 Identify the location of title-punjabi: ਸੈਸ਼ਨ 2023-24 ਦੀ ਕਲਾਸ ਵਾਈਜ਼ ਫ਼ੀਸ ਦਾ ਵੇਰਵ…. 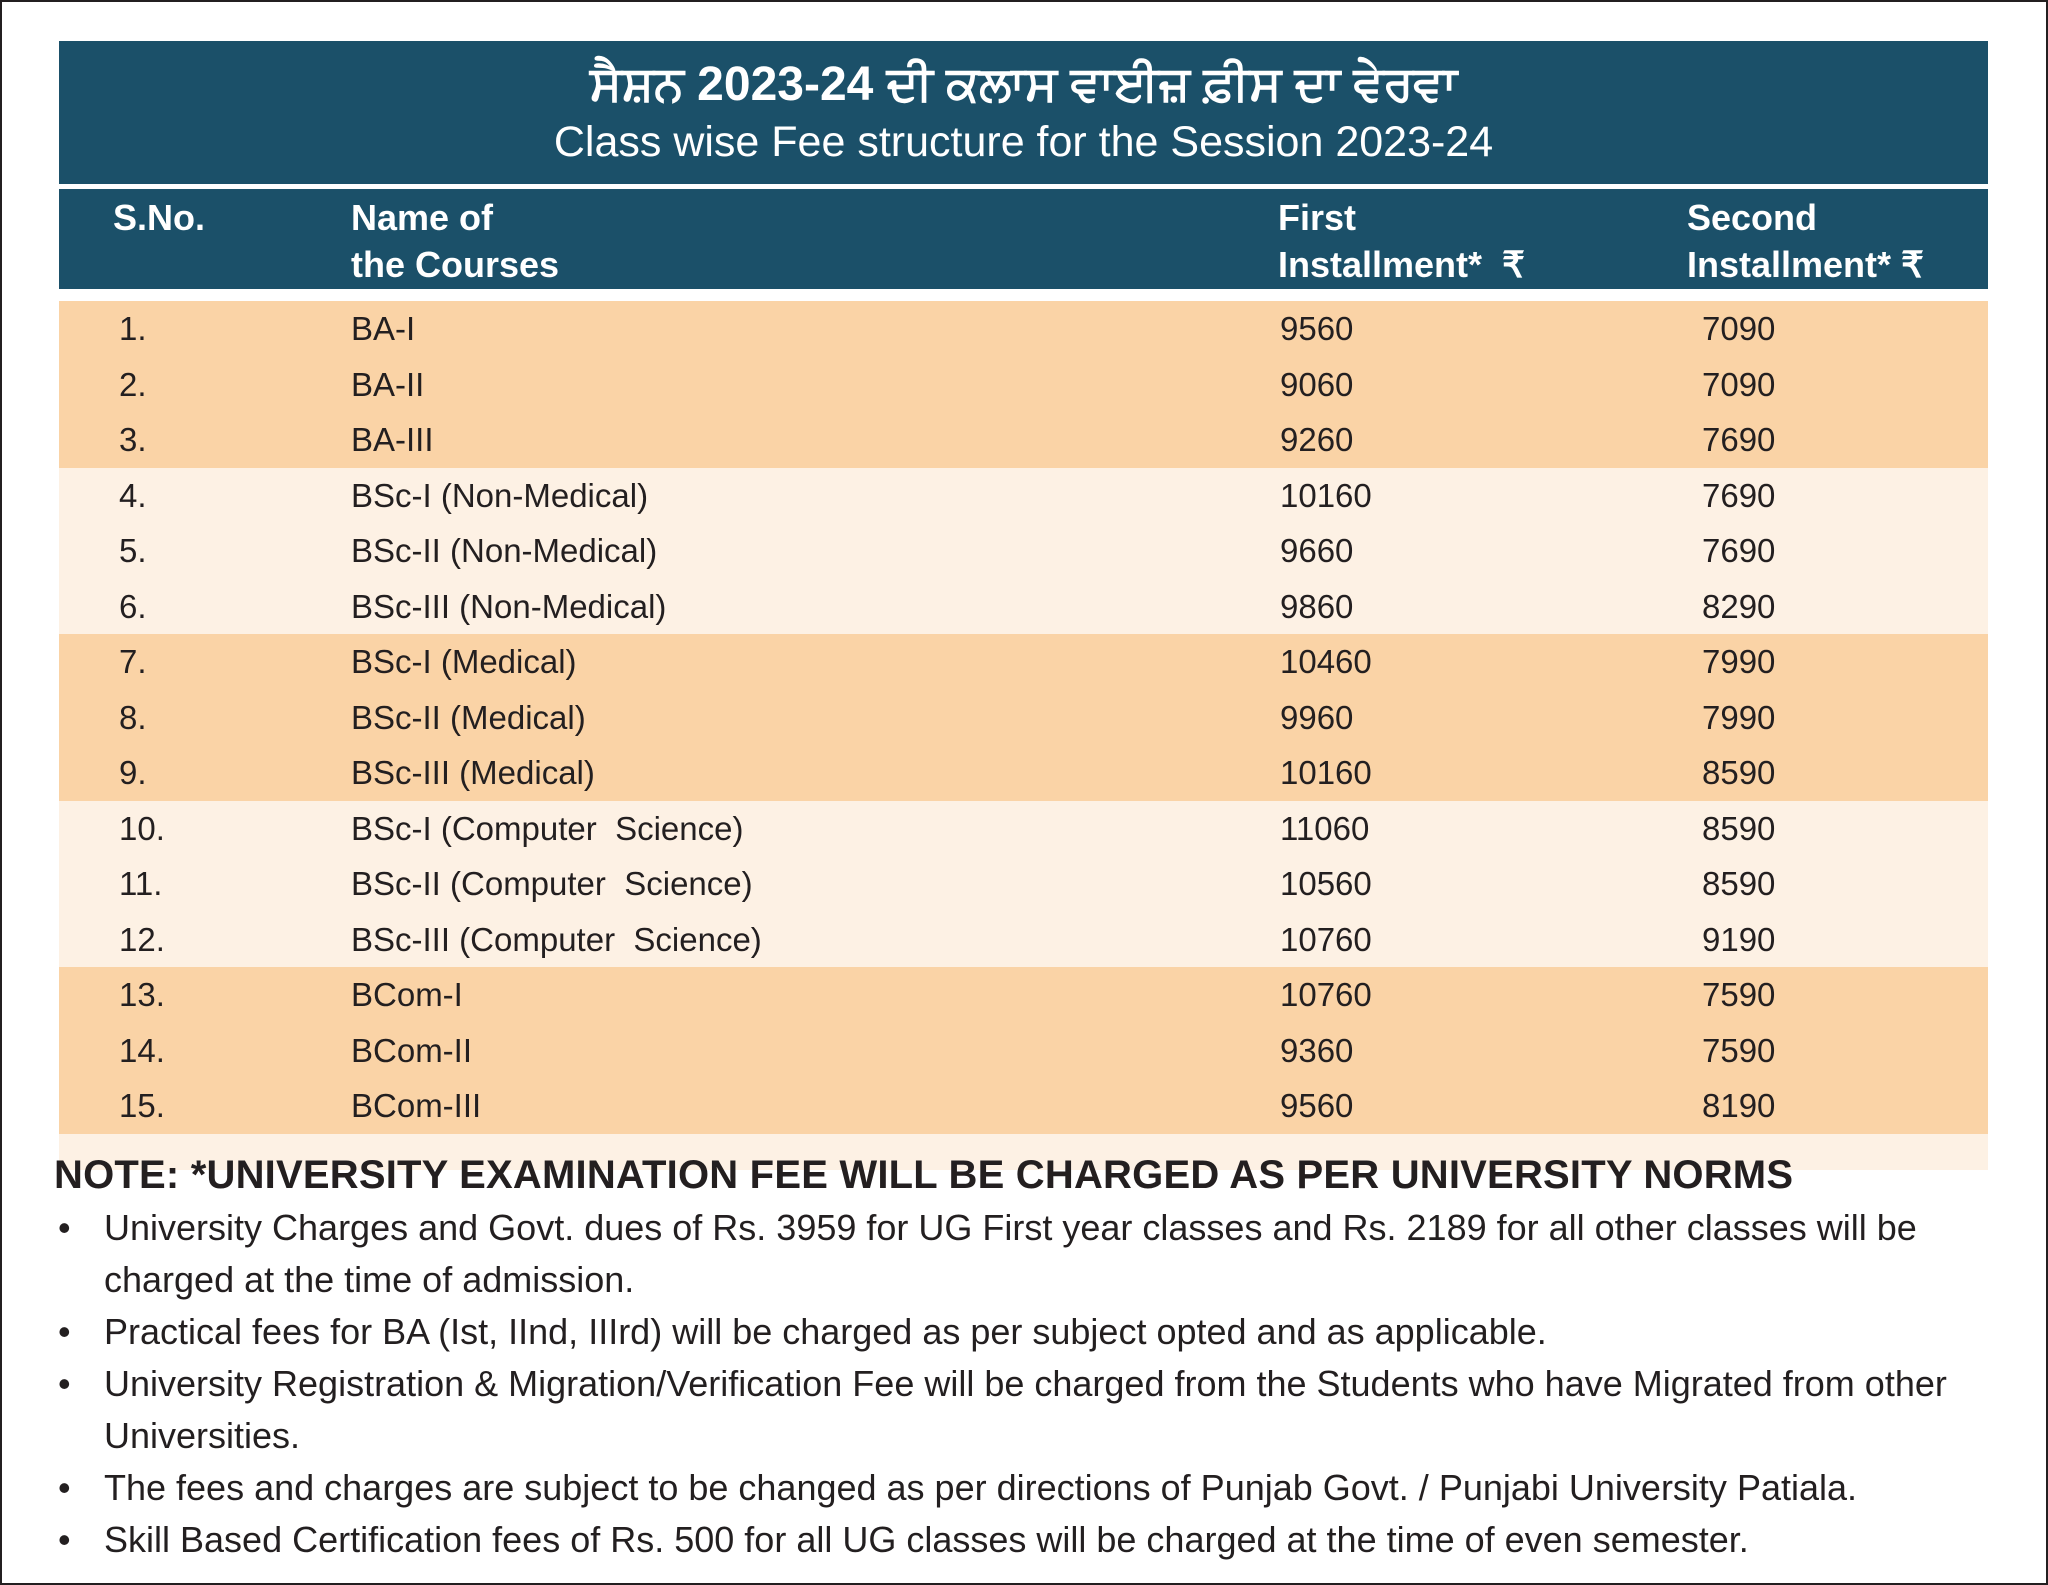
(1023, 84).